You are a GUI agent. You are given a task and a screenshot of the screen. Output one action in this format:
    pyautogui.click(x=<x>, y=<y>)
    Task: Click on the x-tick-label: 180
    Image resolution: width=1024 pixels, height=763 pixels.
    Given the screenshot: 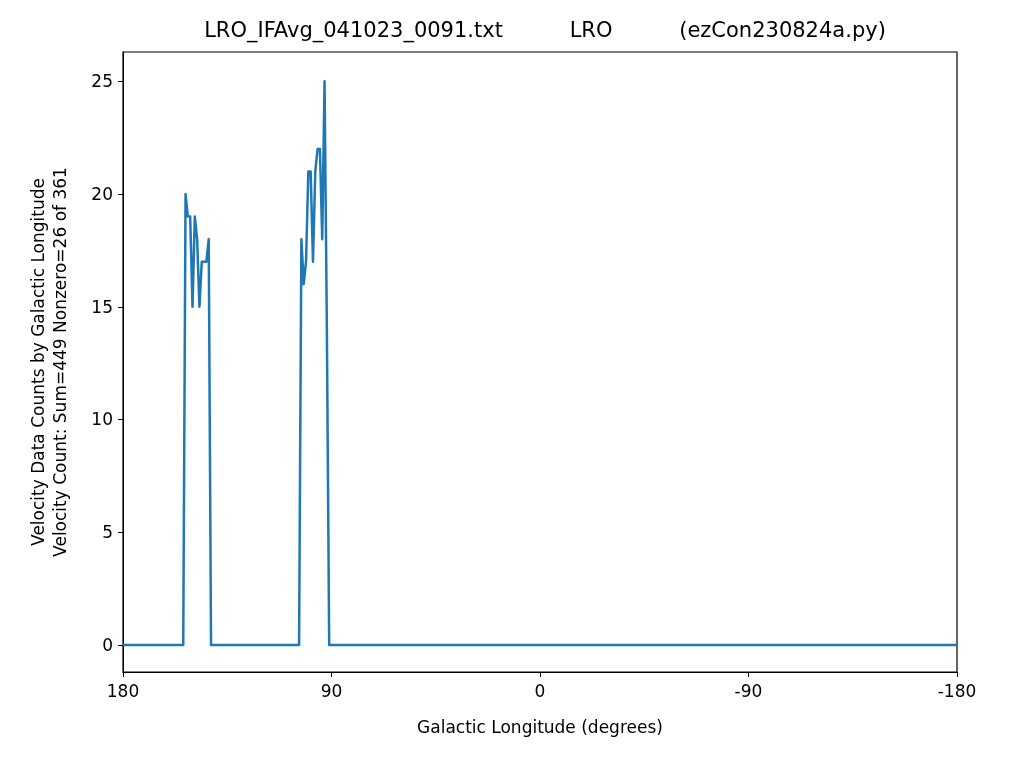 What is the action you would take?
    pyautogui.click(x=123, y=690)
    